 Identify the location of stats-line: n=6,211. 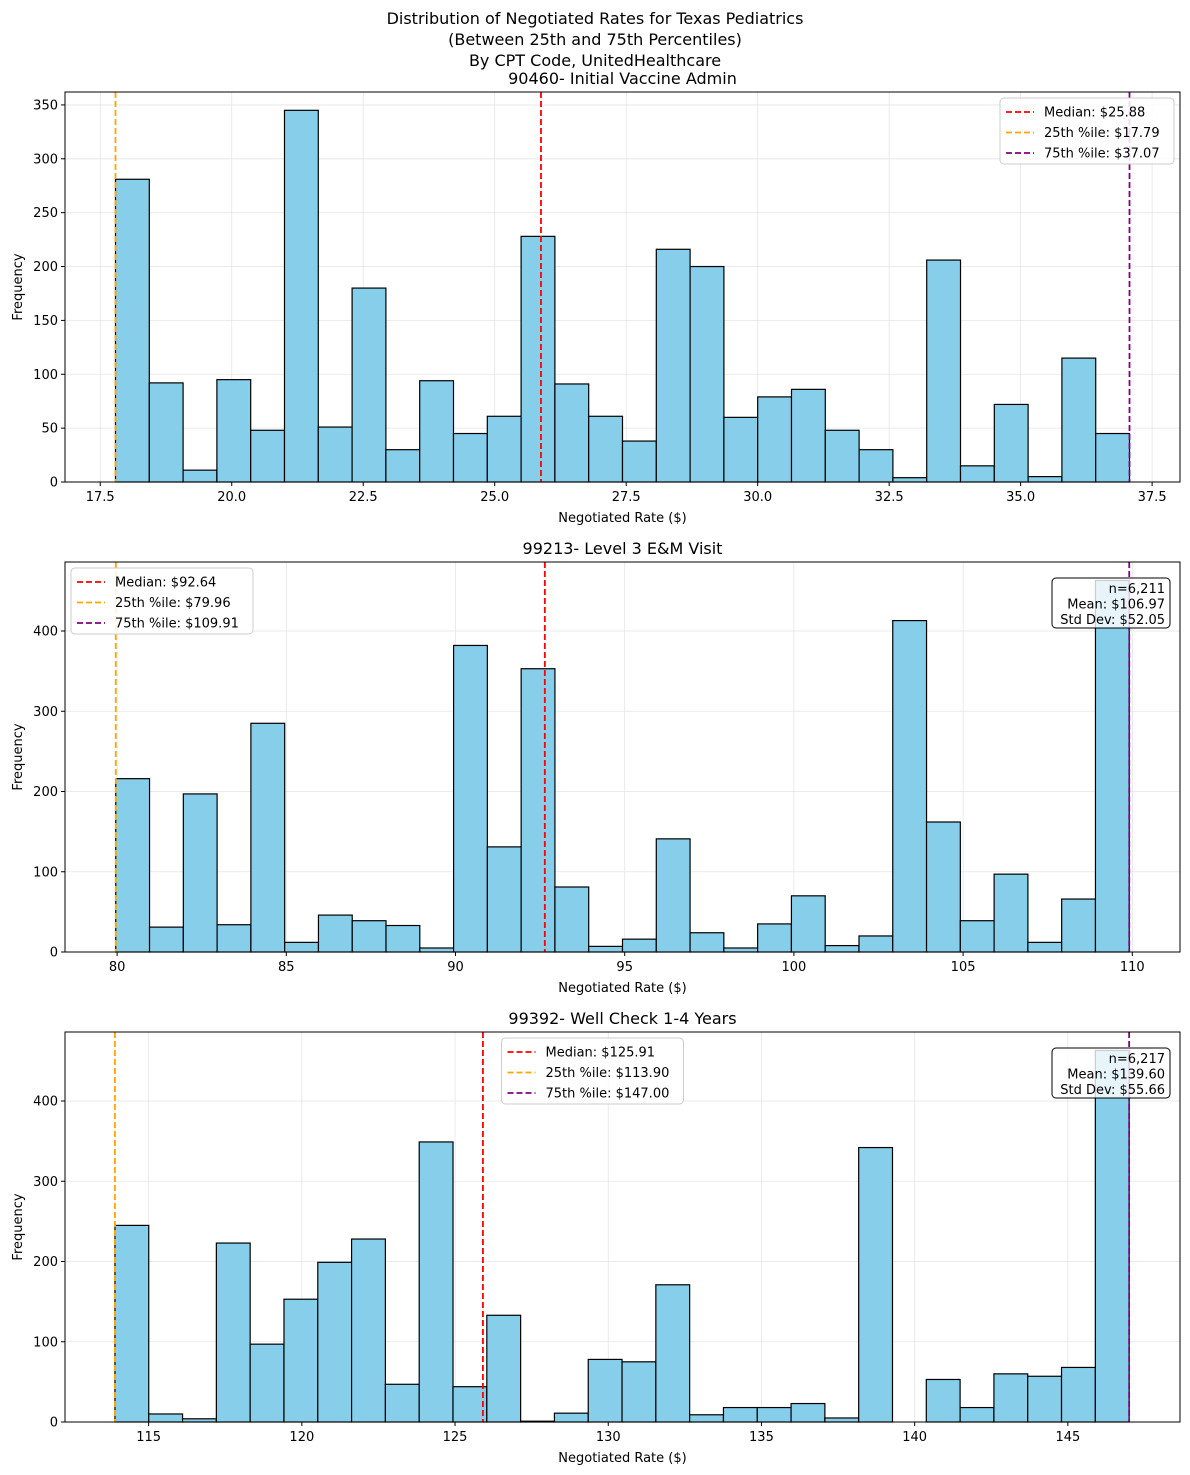
(1137, 589).